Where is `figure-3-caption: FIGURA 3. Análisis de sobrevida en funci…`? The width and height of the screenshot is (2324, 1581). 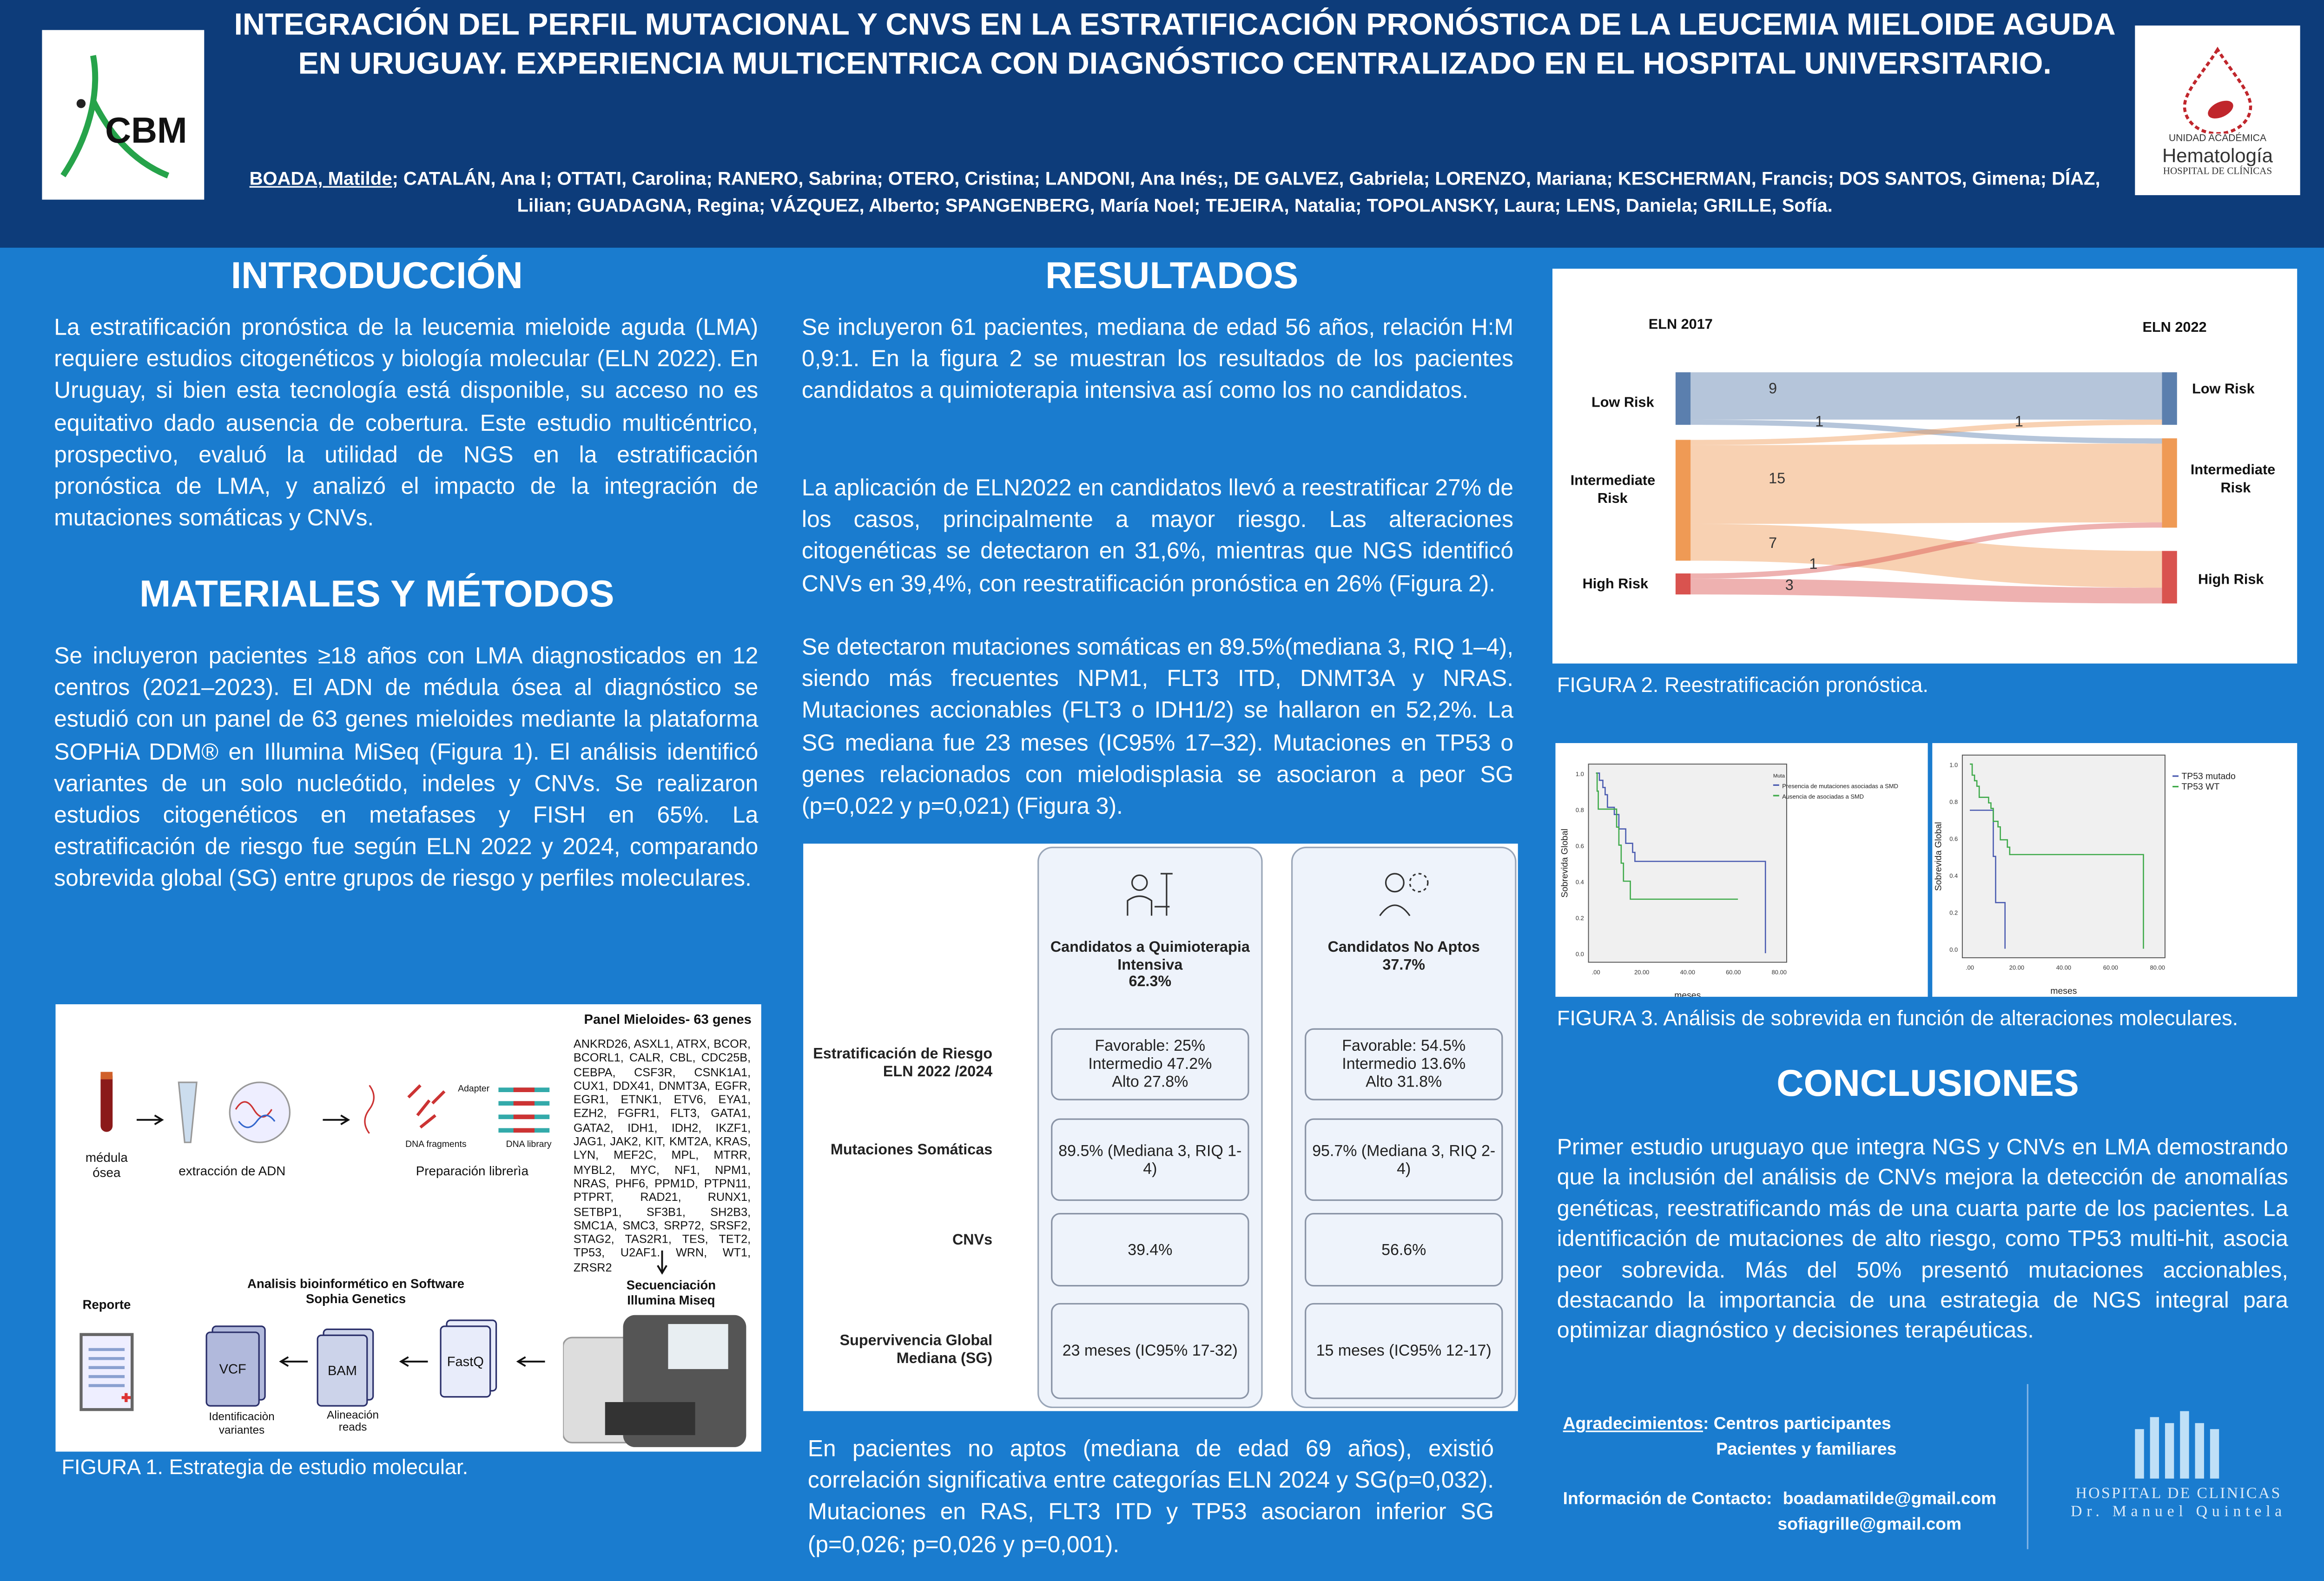 figure-3-caption: FIGURA 3. Análisis de sobrevida en funci… is located at coordinates (1897, 1018).